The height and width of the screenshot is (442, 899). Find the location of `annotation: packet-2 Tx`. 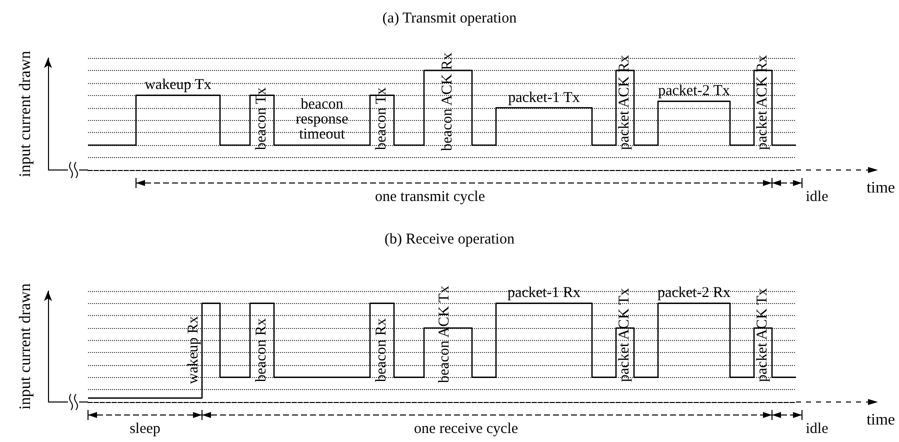

annotation: packet-2 Tx is located at coordinates (694, 91).